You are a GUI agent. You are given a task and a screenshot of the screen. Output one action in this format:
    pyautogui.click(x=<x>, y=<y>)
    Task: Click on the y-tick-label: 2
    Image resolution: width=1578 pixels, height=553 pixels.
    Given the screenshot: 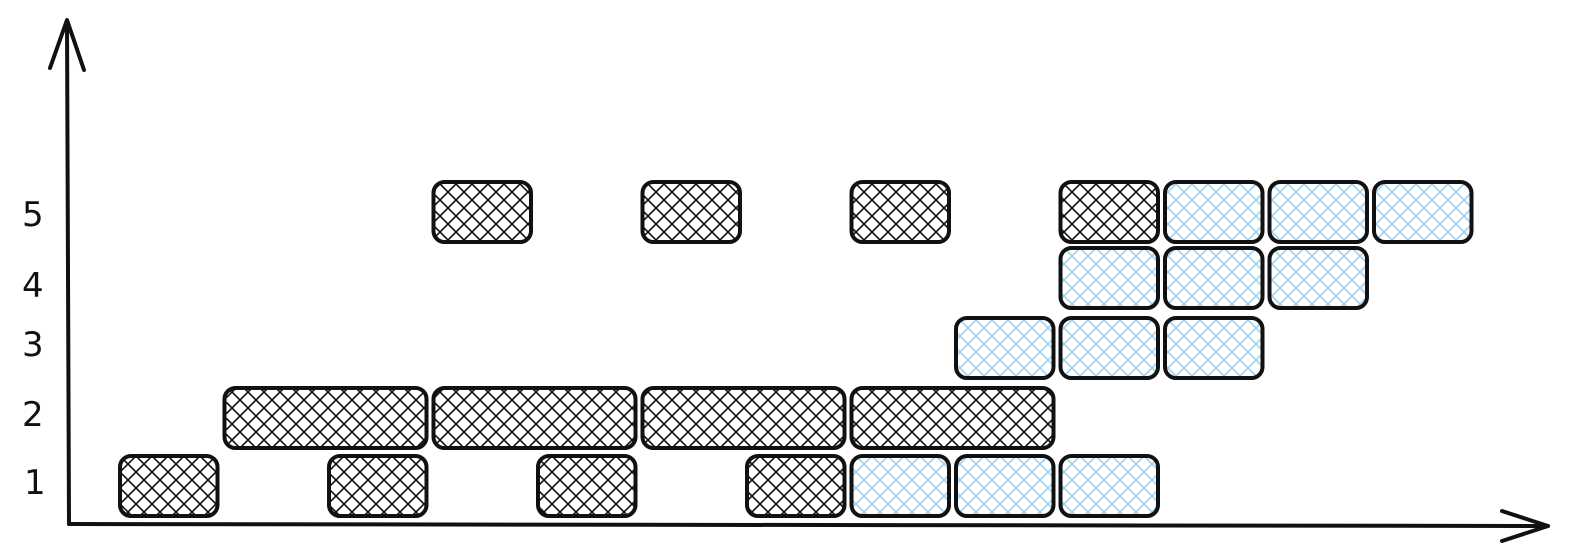 What is the action you would take?
    pyautogui.click(x=33, y=415)
    